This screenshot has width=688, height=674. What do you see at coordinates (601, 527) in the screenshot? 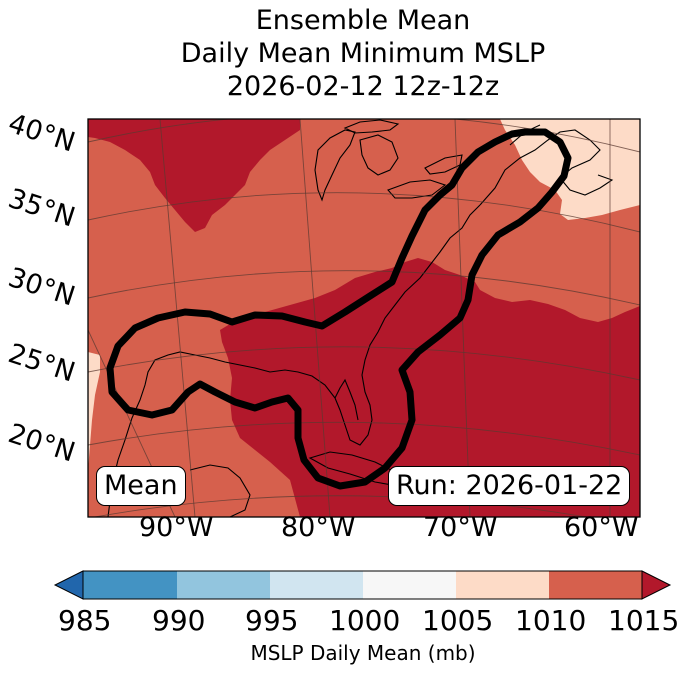
I see `lon-label-60w: 60°W` at bounding box center [601, 527].